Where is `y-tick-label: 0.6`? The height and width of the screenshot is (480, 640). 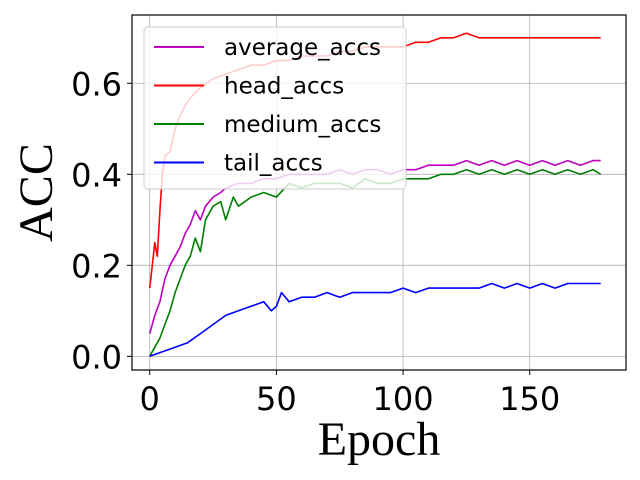 y-tick-label: 0.6 is located at coordinates (96, 84).